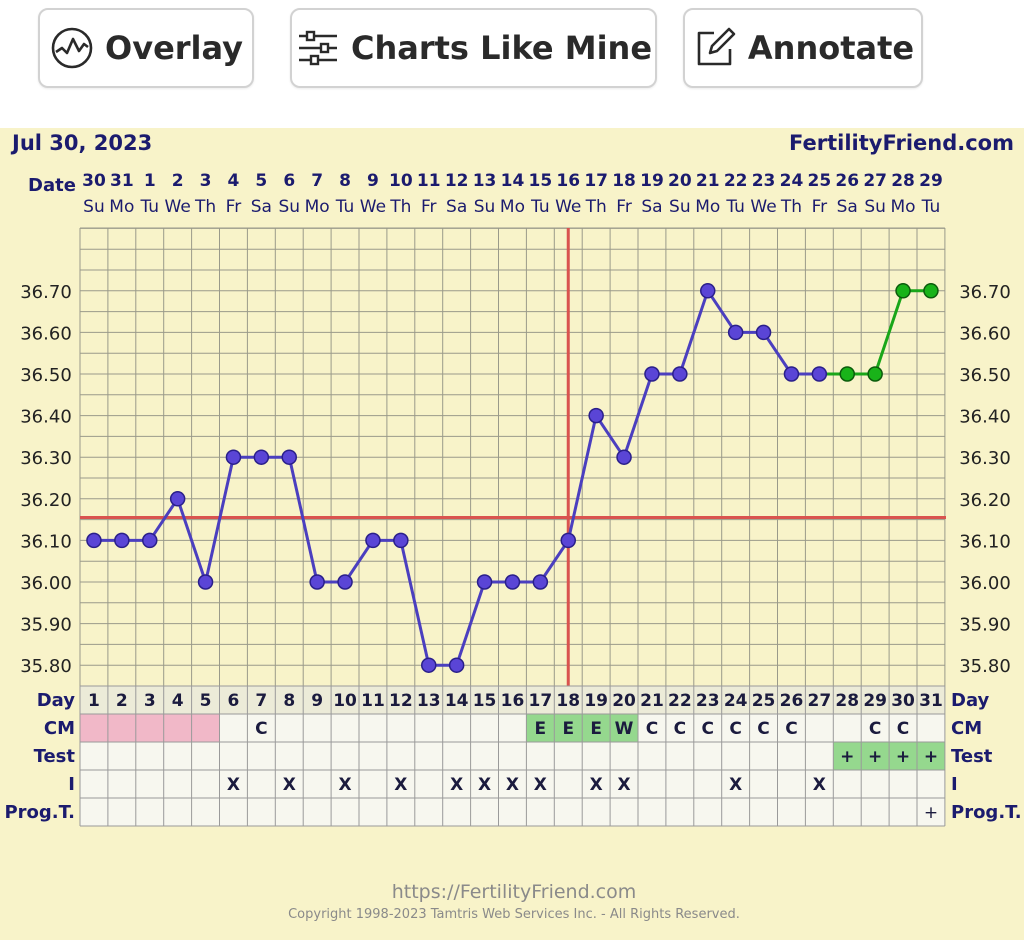 The width and height of the screenshot is (1024, 948). Describe the element at coordinates (803, 48) in the screenshot. I see `annotate-button: Annotate` at that location.